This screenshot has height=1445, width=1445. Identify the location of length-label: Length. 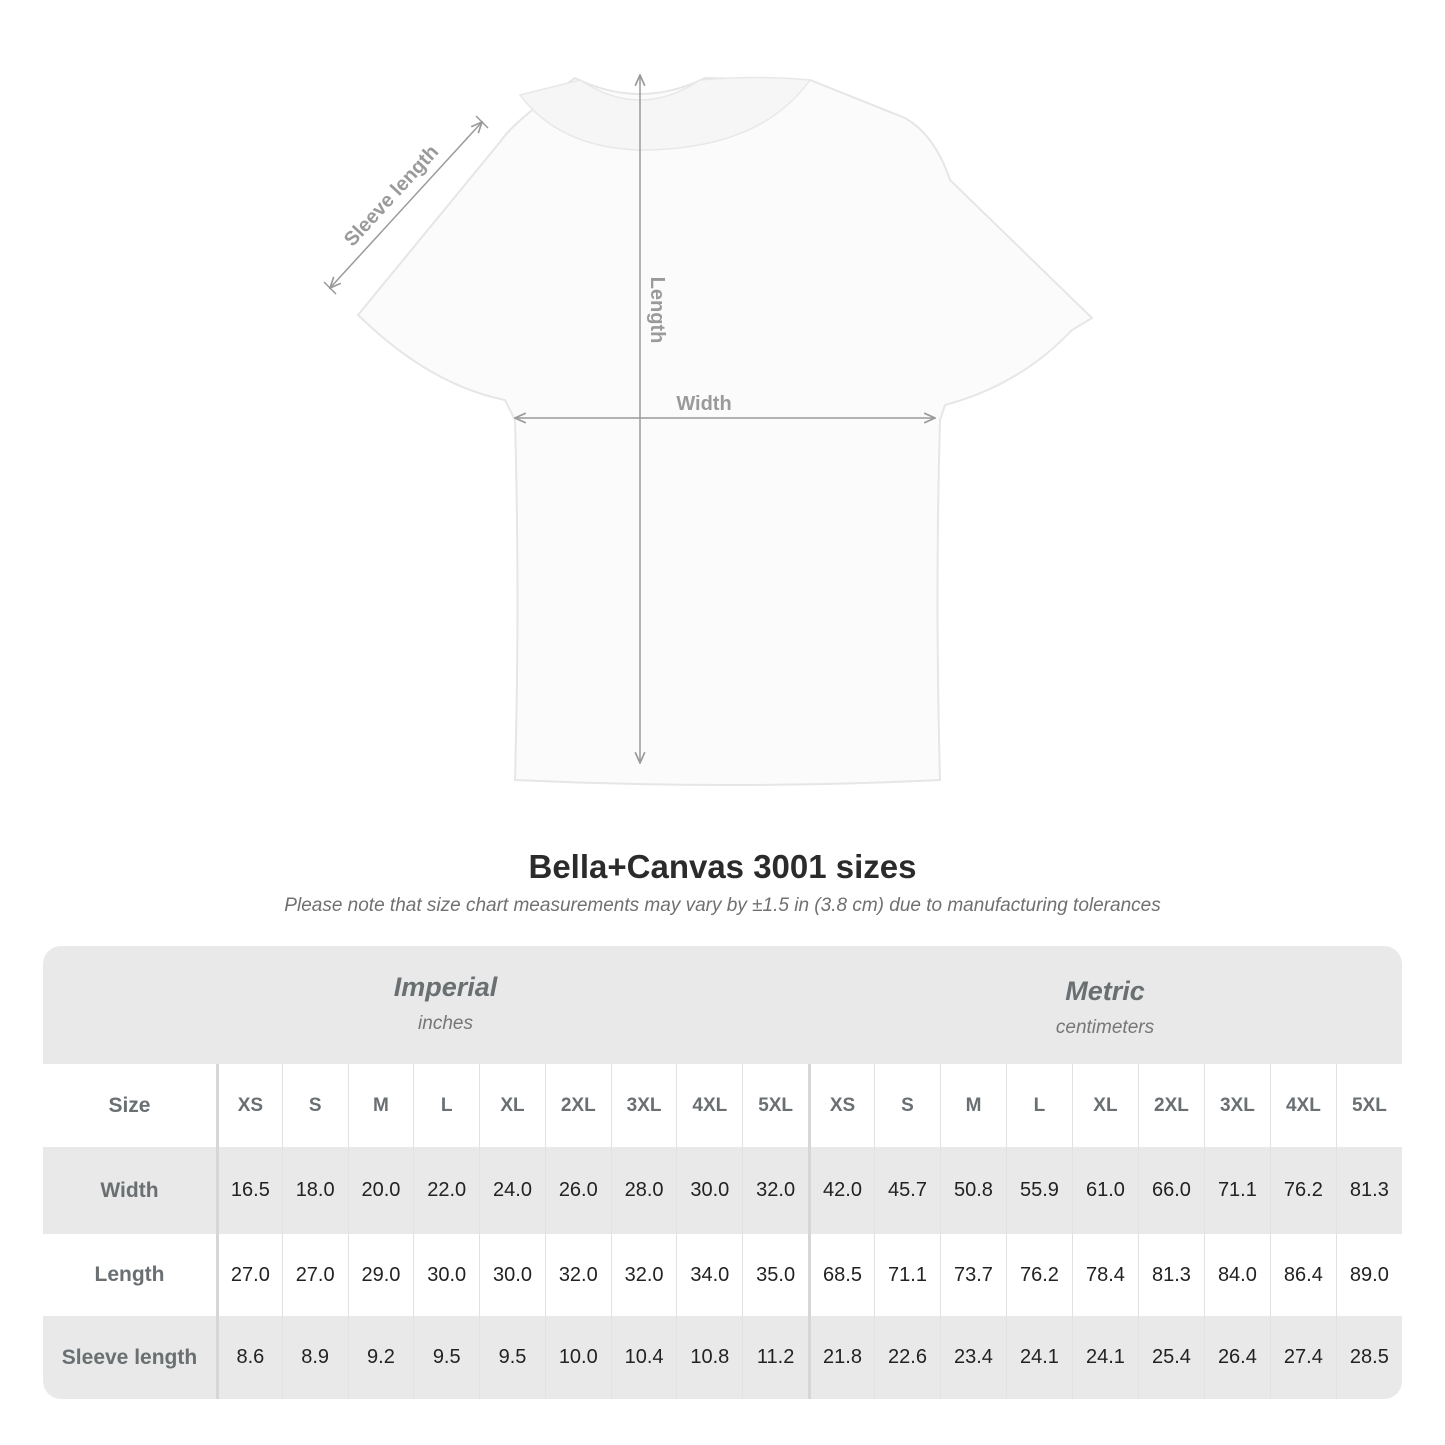
(657, 310).